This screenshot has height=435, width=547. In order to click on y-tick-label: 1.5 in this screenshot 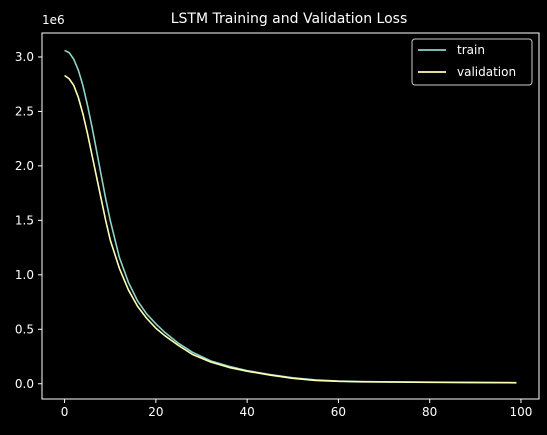, I will do `click(24, 220)`.